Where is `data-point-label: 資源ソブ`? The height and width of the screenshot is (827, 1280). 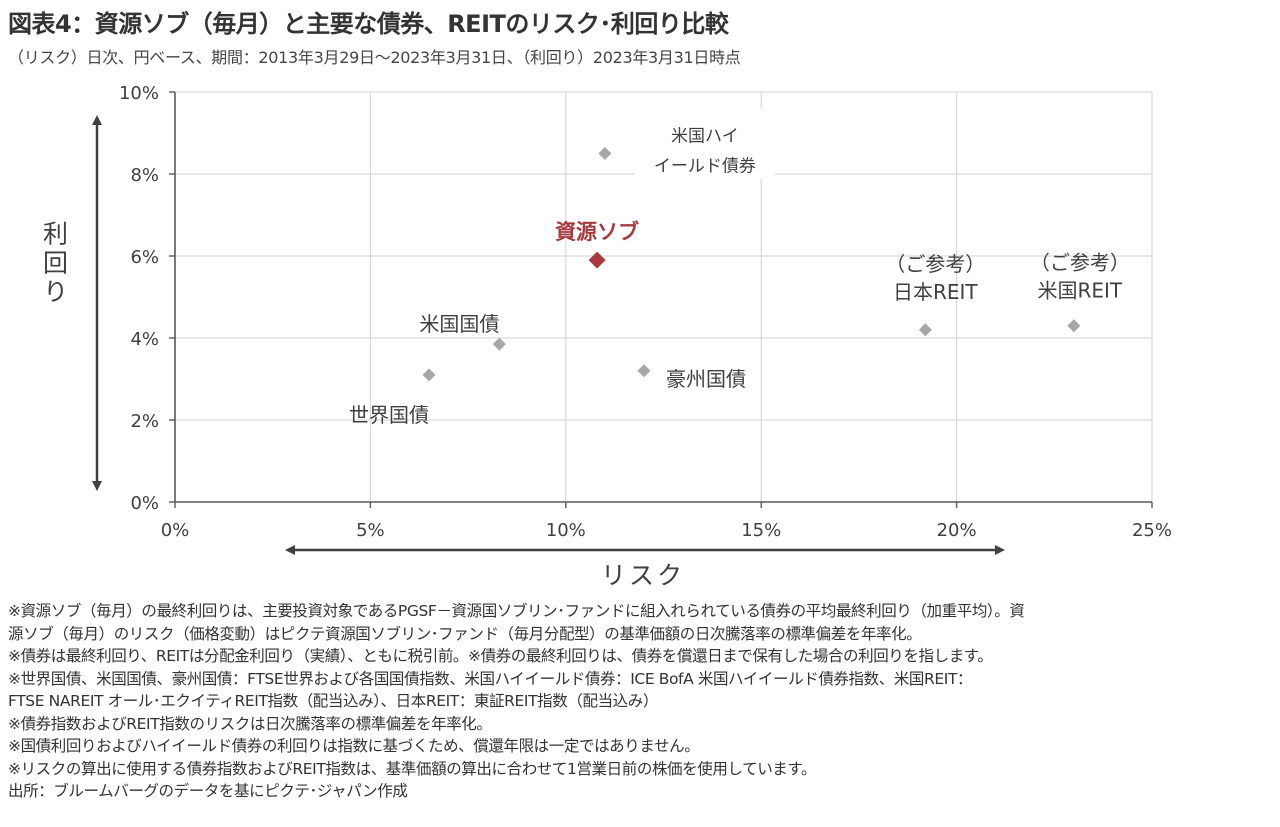
data-point-label: 資源ソブ is located at coordinates (597, 232).